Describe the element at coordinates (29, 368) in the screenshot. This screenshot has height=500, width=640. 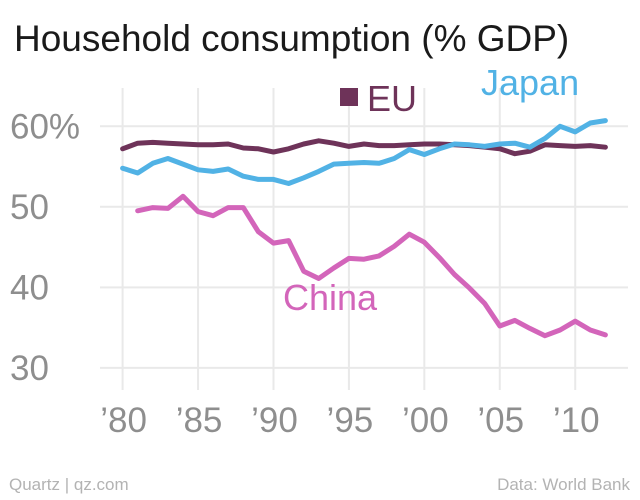
I see `y-tick-label: 30` at that location.